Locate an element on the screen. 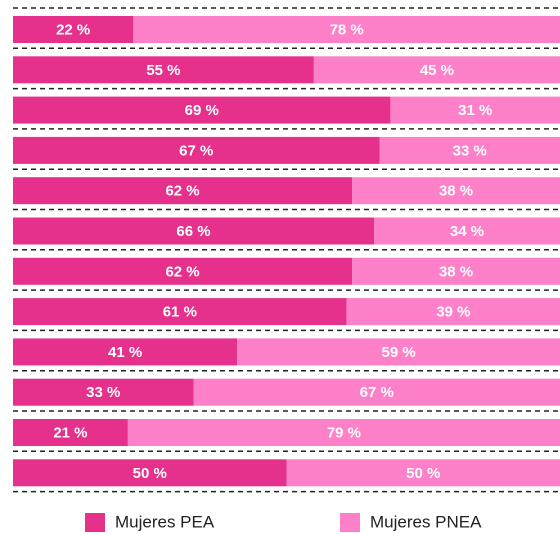 This screenshot has height=534, width=560. value-label: 22 % is located at coordinates (73, 29).